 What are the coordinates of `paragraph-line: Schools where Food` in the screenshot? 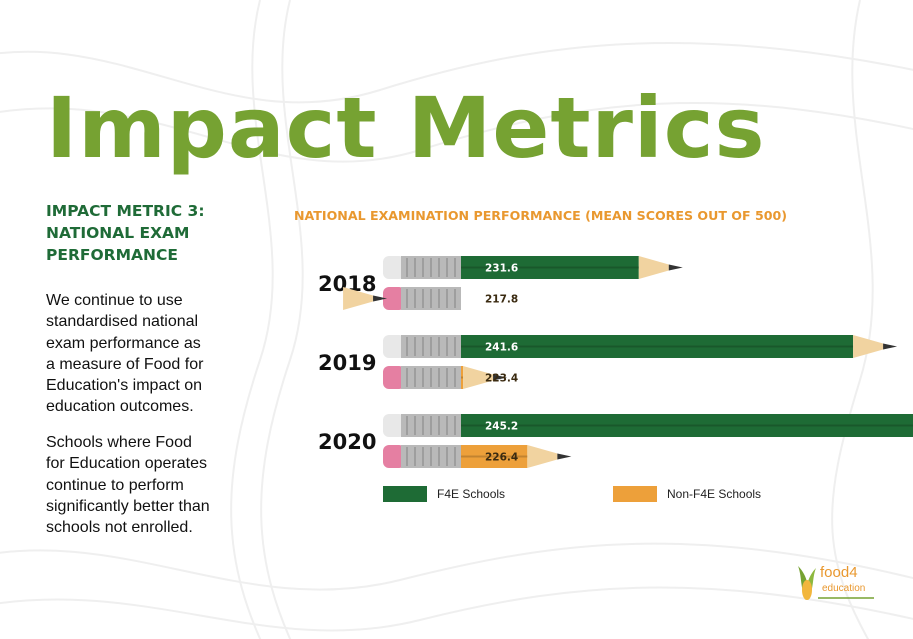 It's located at (119, 442).